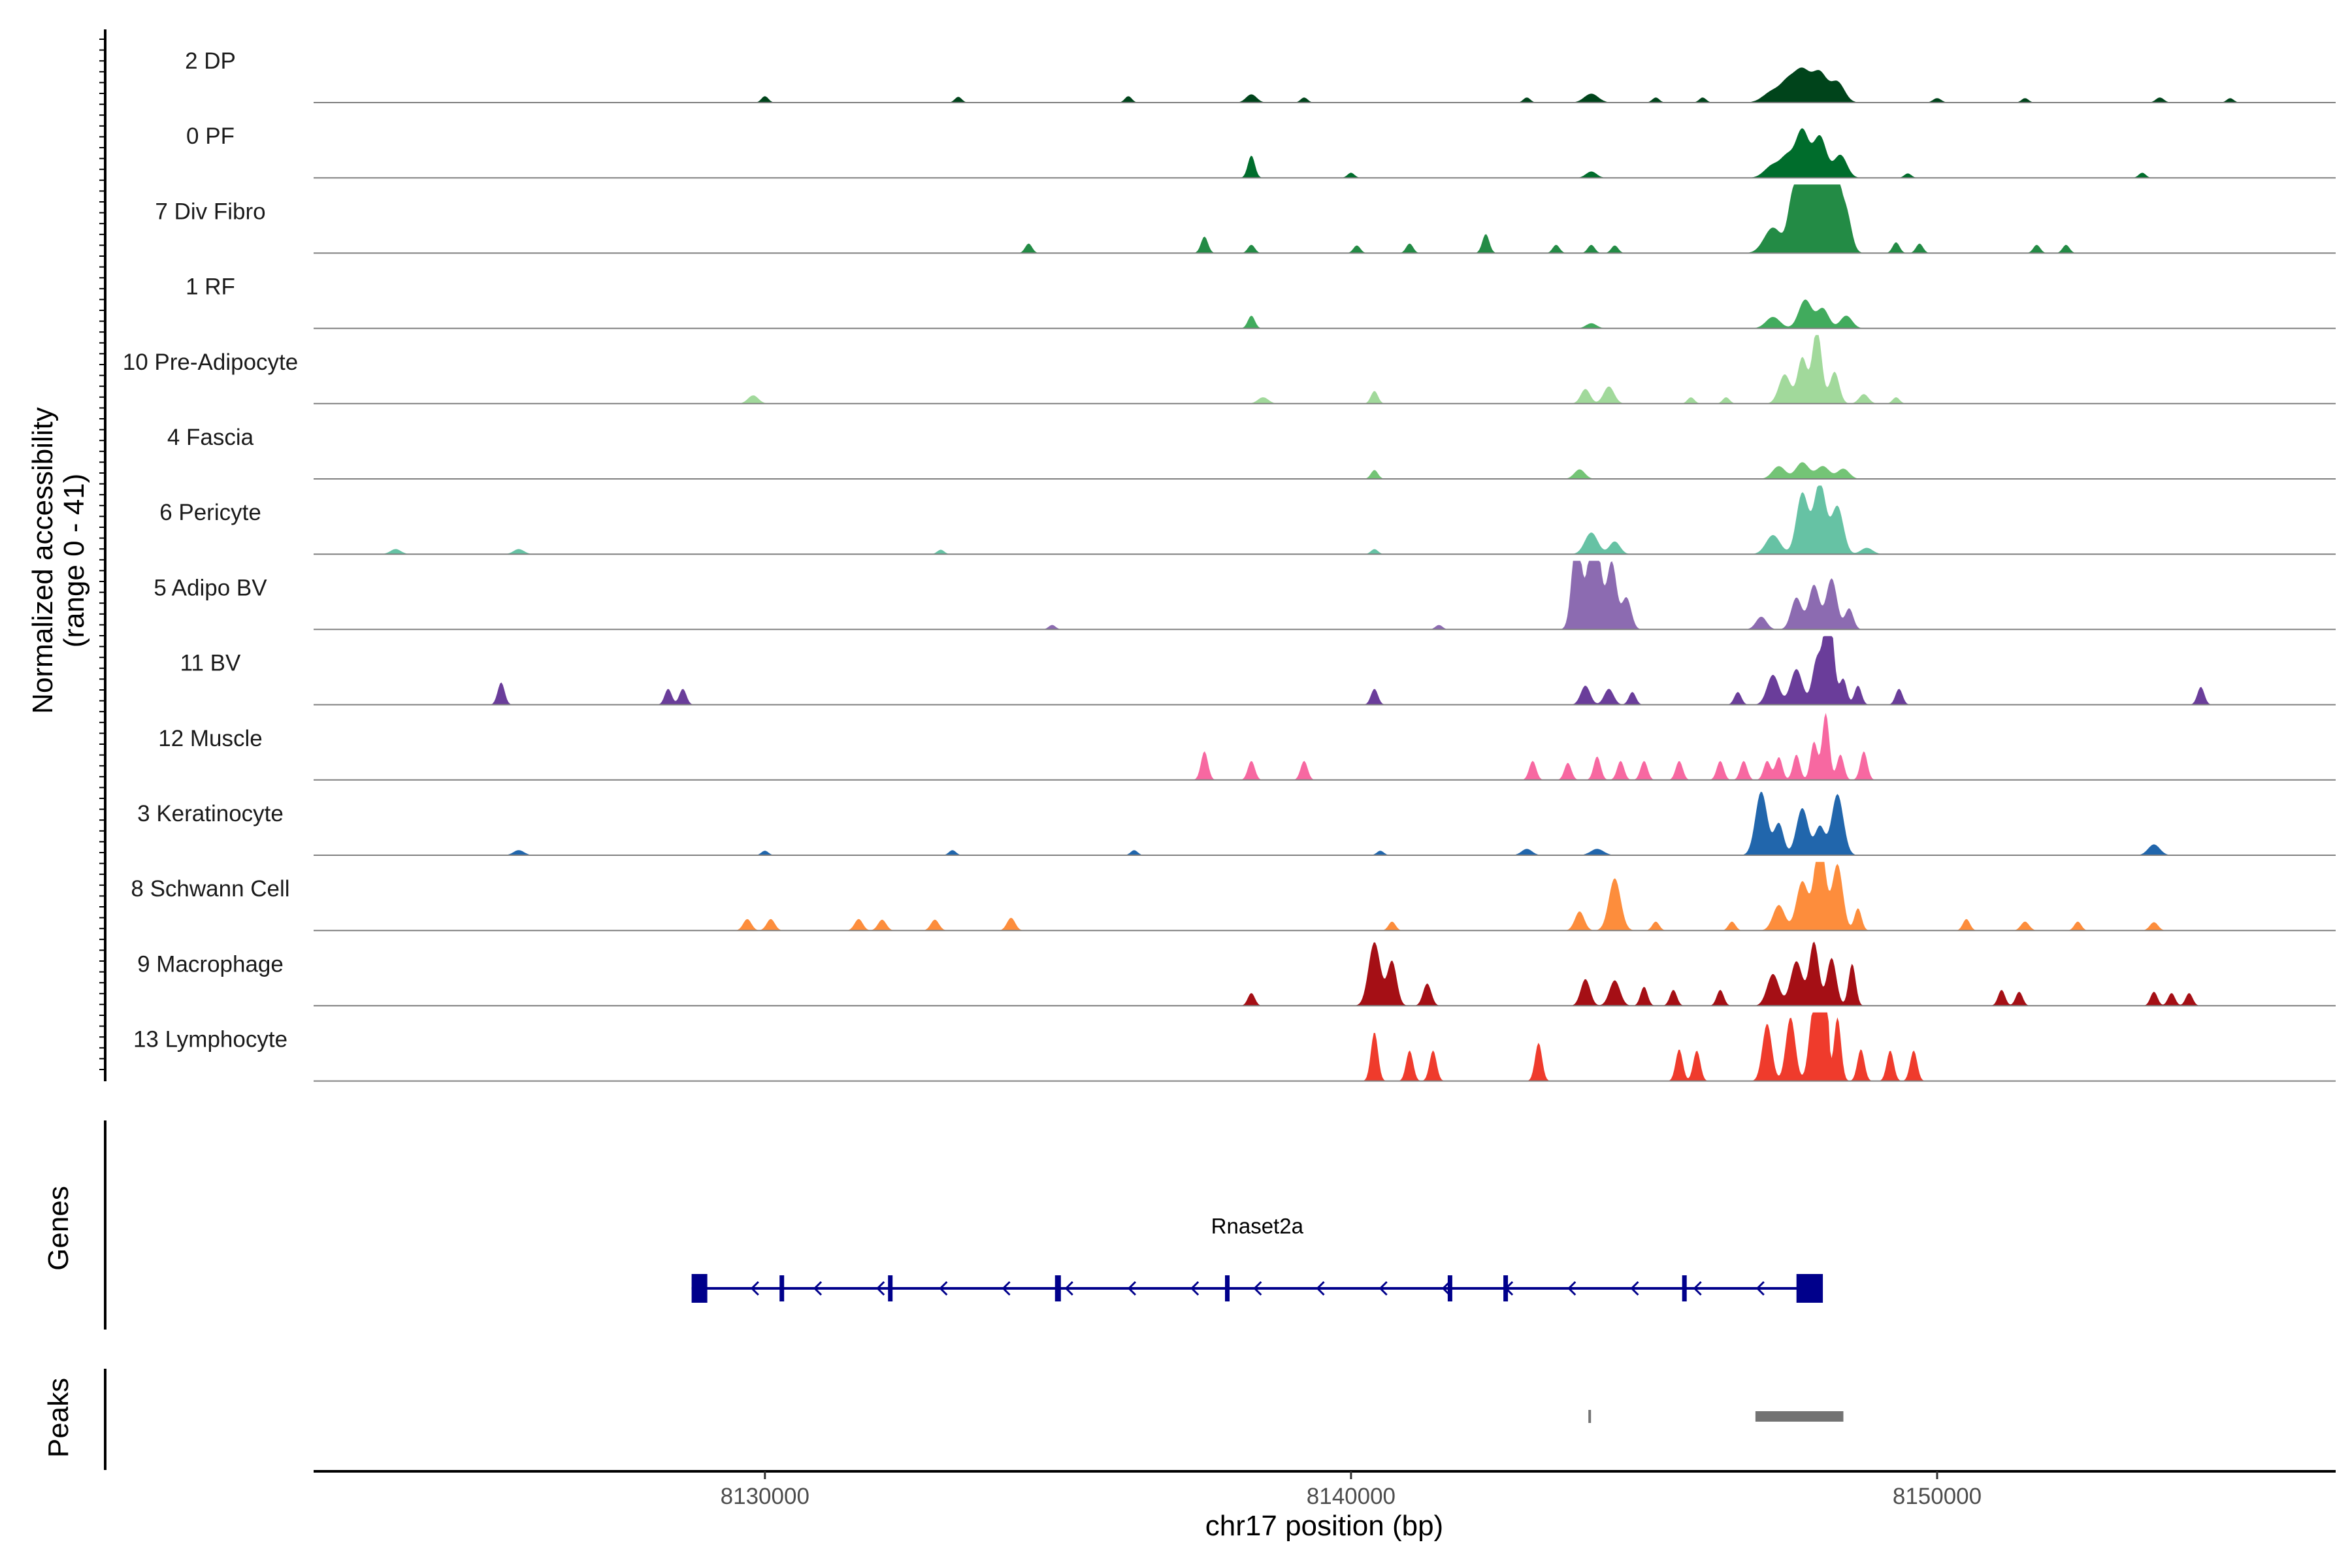 The width and height of the screenshot is (2352, 1568). Describe the element at coordinates (210, 964) in the screenshot. I see `track-label: 9 Macrophage` at that location.